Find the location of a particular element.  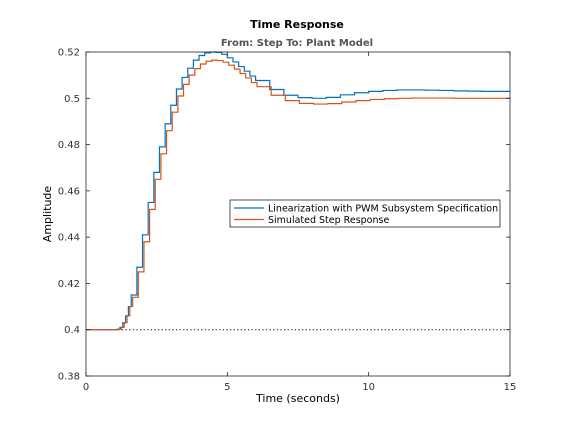

x-tick-label: 0 is located at coordinates (86, 387).